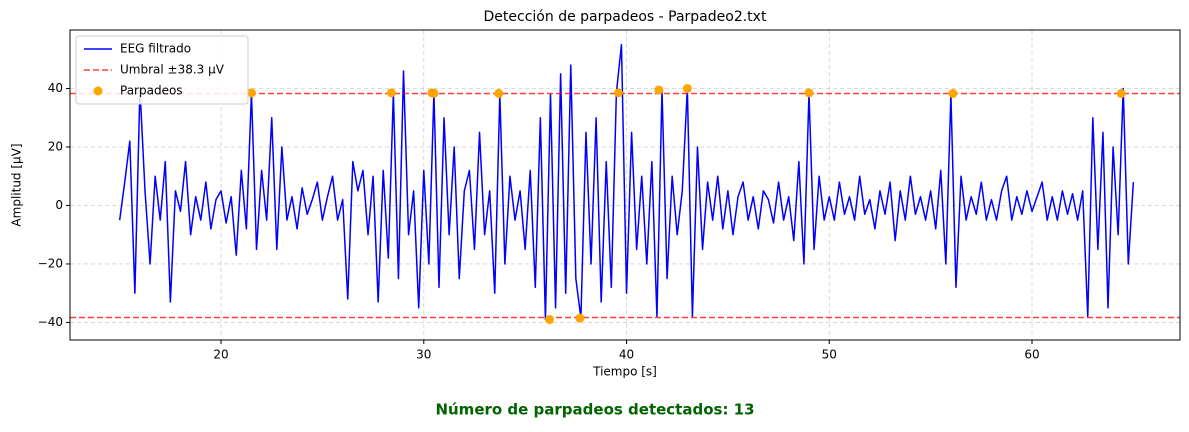 This screenshot has width=1189, height=432. What do you see at coordinates (17, 184) in the screenshot?
I see `y-axis-label: Amplitud [µV]` at bounding box center [17, 184].